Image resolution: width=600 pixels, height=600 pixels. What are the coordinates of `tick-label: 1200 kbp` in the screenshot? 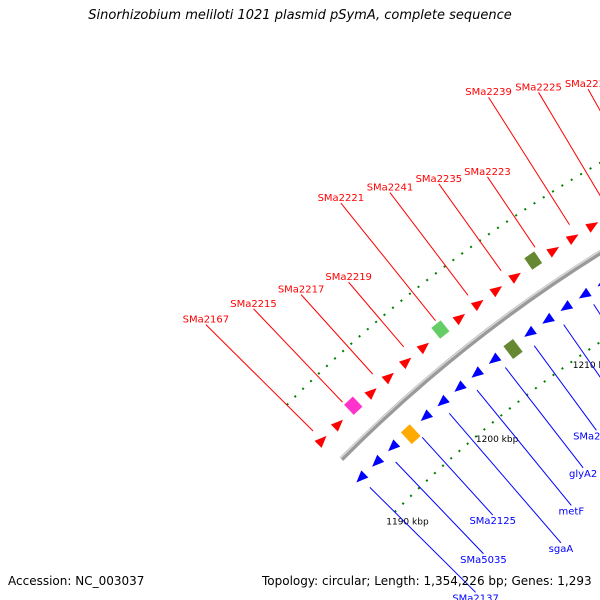 It's located at (497, 440).